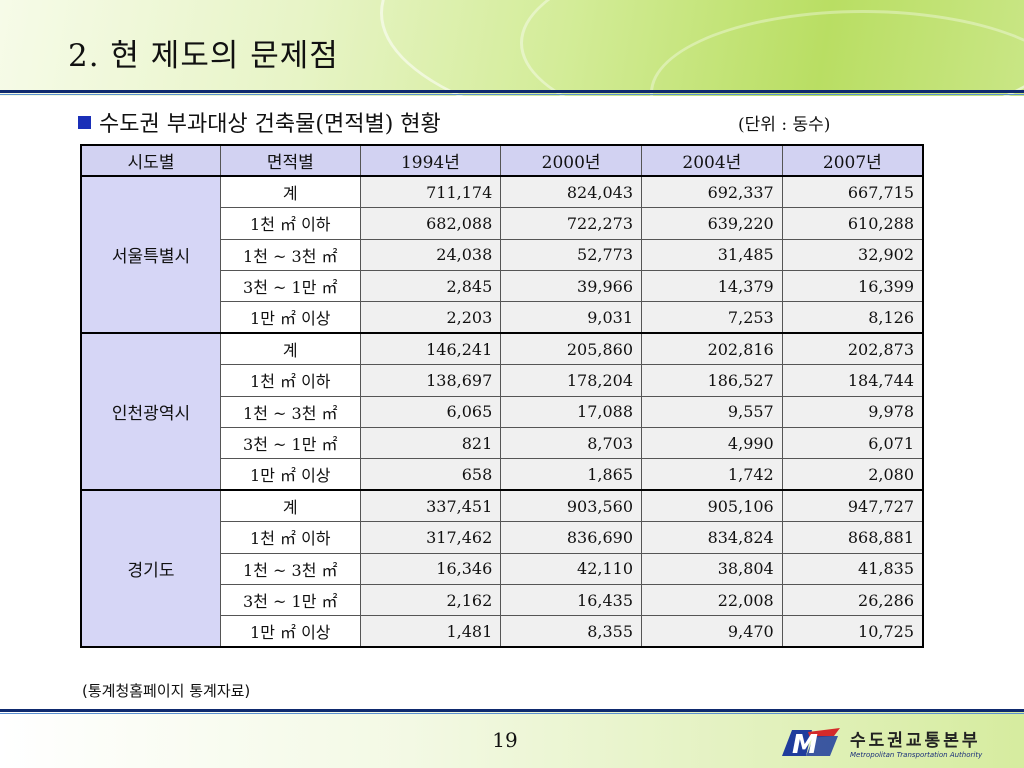 The width and height of the screenshot is (1024, 768). Describe the element at coordinates (571, 600) in the screenshot. I see `value-cell: 16,435` at that location.